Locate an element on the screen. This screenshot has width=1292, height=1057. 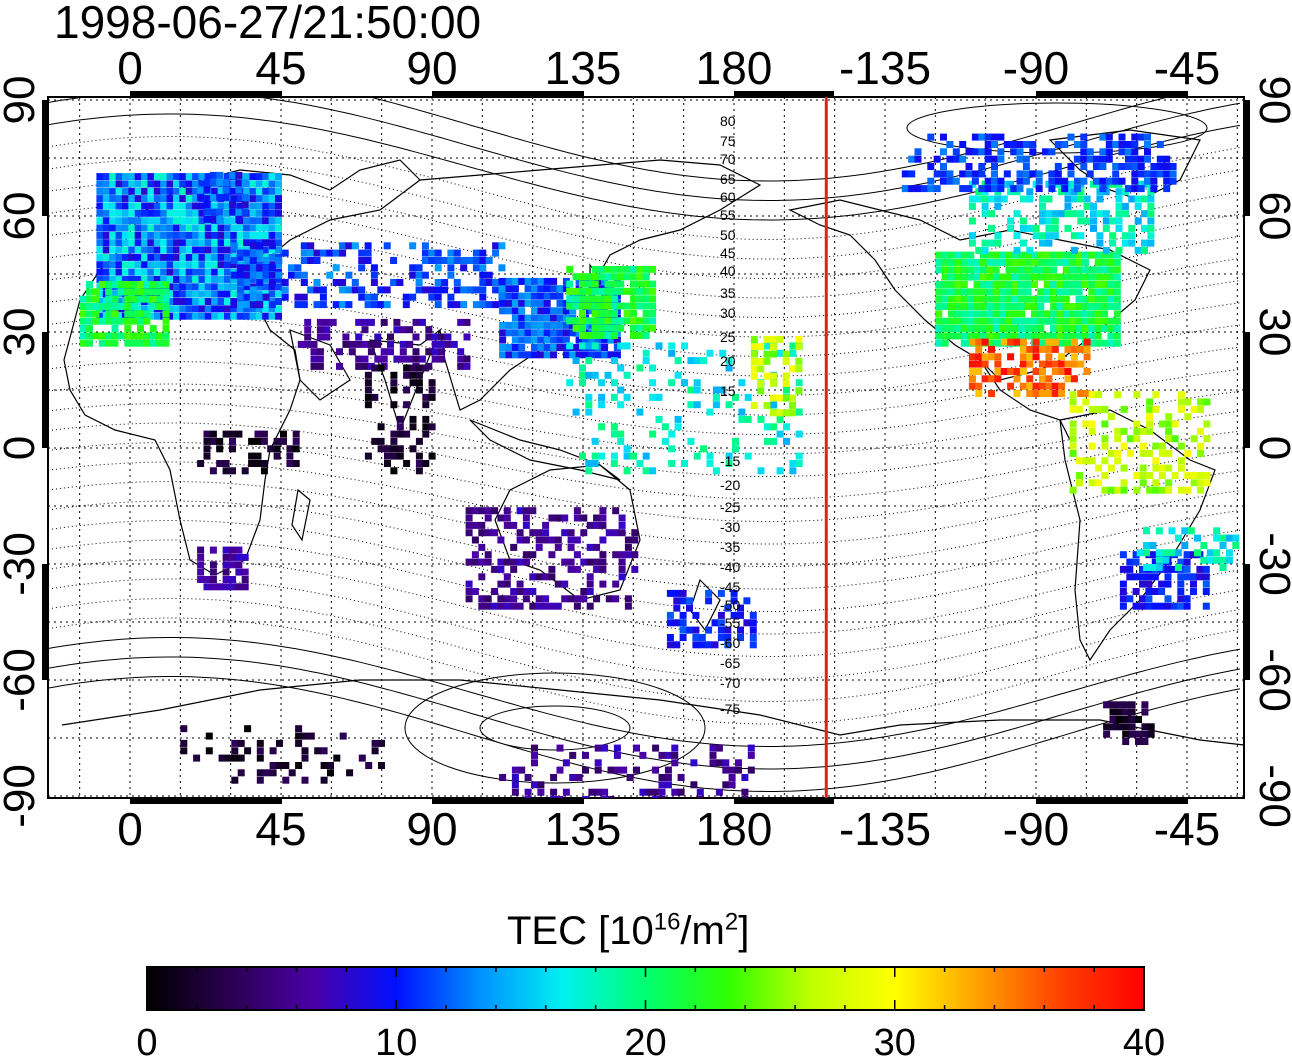
contour-label-north: 60 is located at coordinates (728, 197).